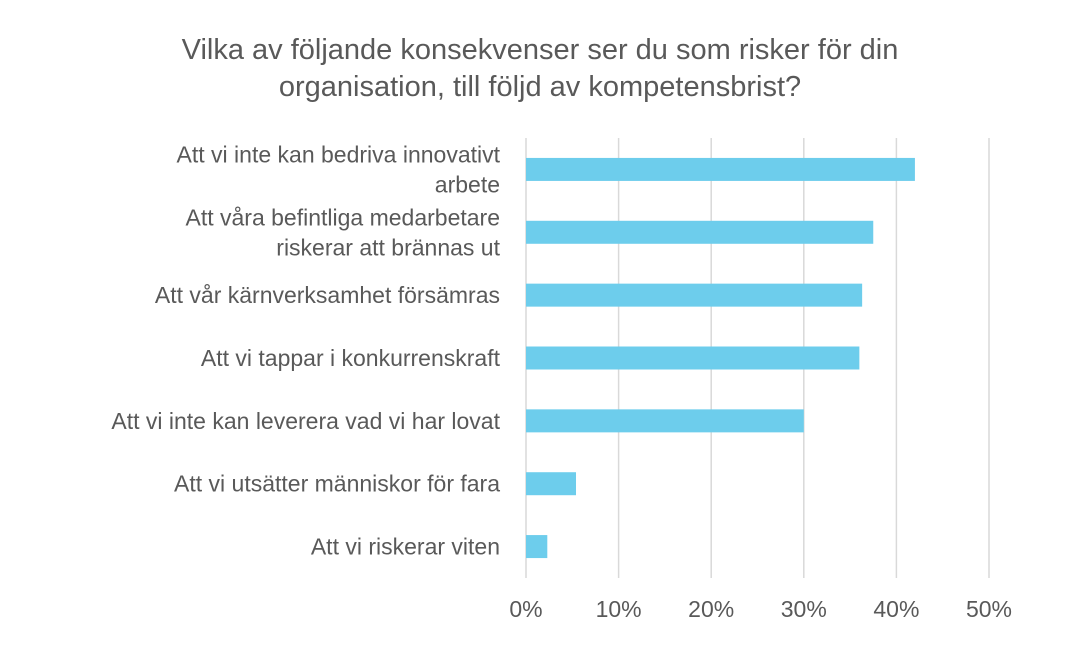 Image resolution: width=1092 pixels, height=669 pixels. What do you see at coordinates (804, 609) in the screenshot?
I see `x-tick-label: 30%` at bounding box center [804, 609].